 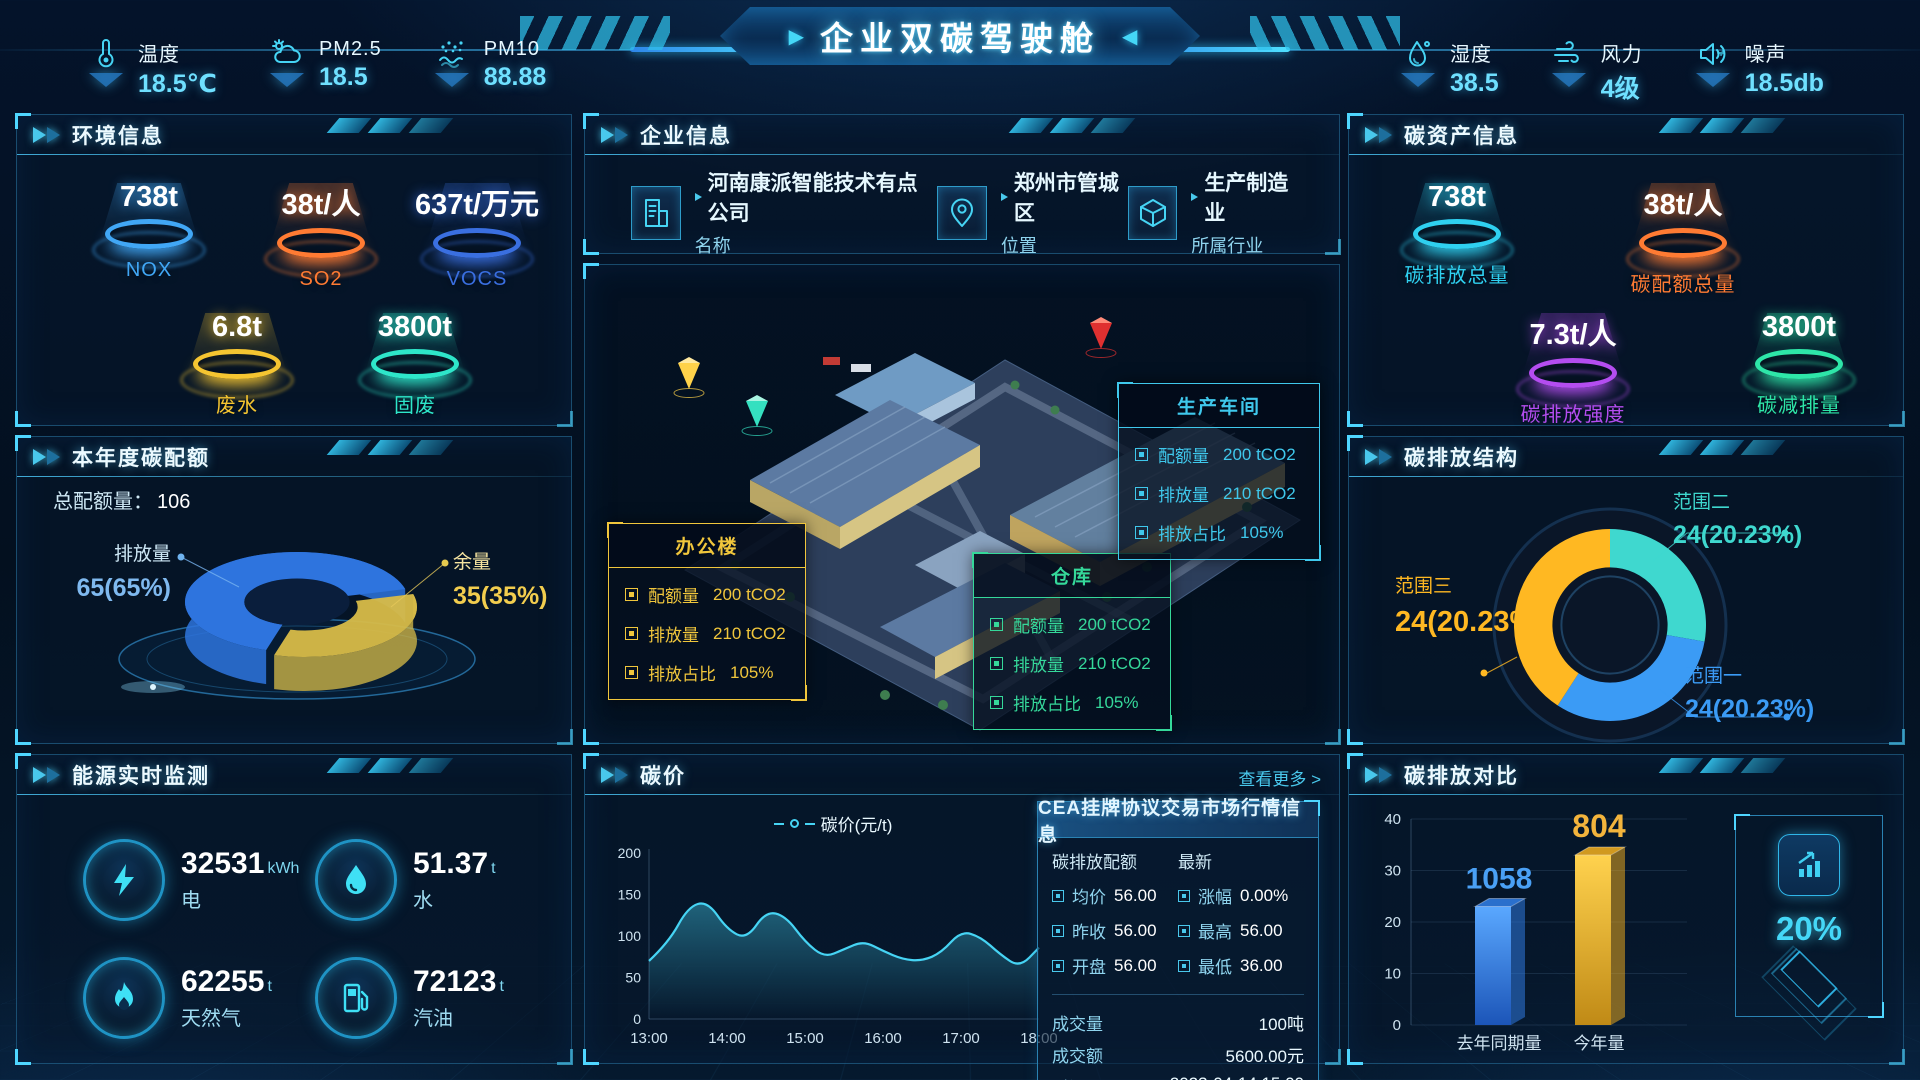 What do you see at coordinates (649, 1038) in the screenshot?
I see `svg-text: 13:00` at bounding box center [649, 1038].